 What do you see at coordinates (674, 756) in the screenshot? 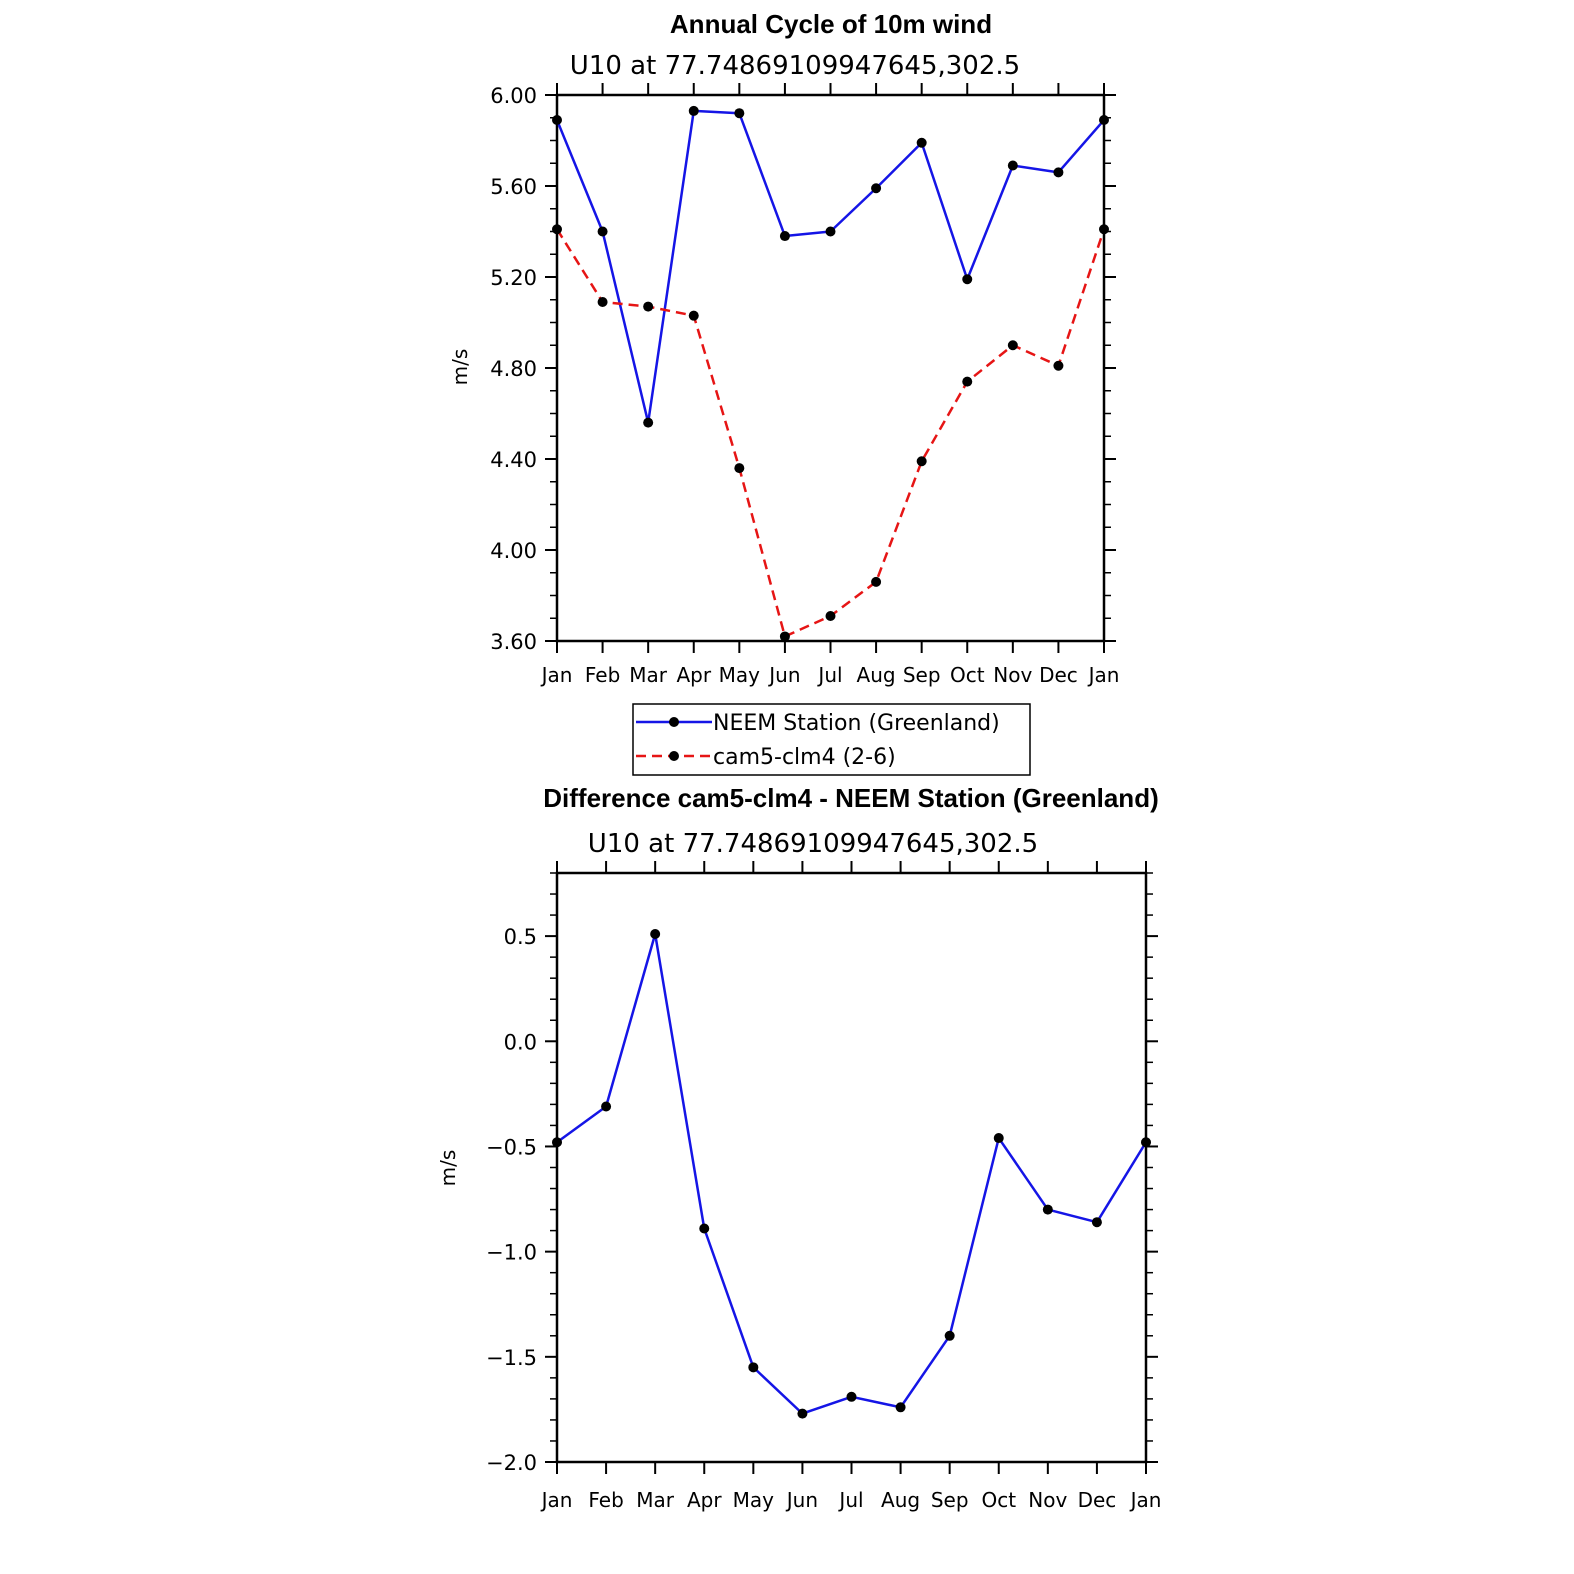
I see `legend-marker-cam5` at bounding box center [674, 756].